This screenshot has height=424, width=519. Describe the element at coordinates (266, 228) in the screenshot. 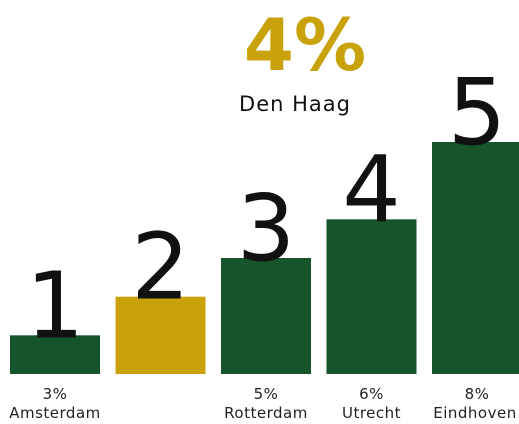

I see `rank: 3` at that location.